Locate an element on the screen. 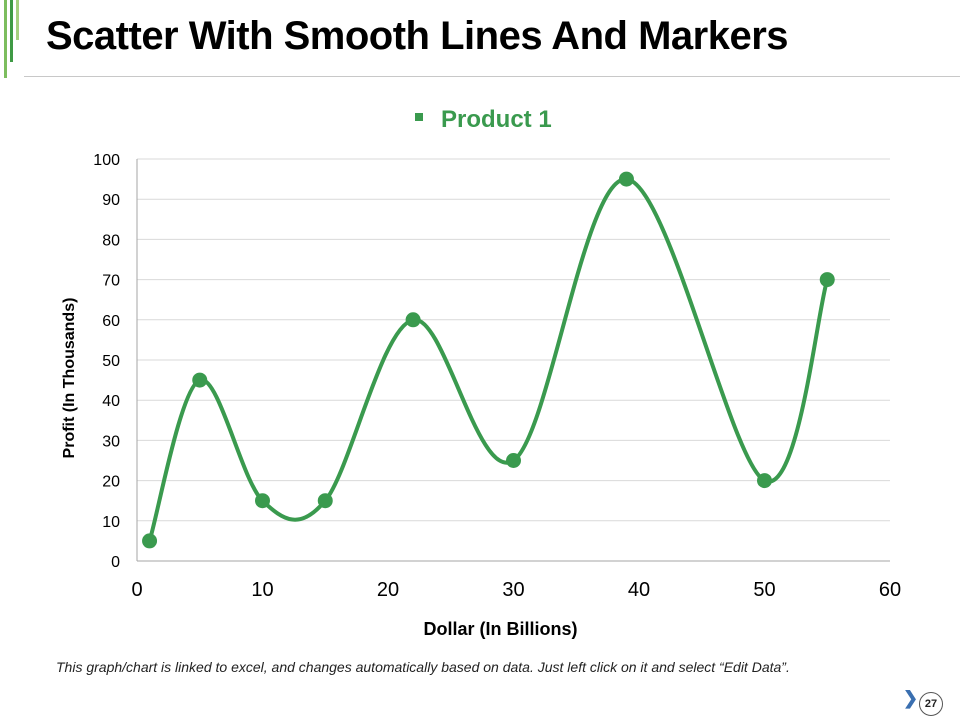  slide-title: Scatter With Smooth Lines And Markers is located at coordinates (417, 36).